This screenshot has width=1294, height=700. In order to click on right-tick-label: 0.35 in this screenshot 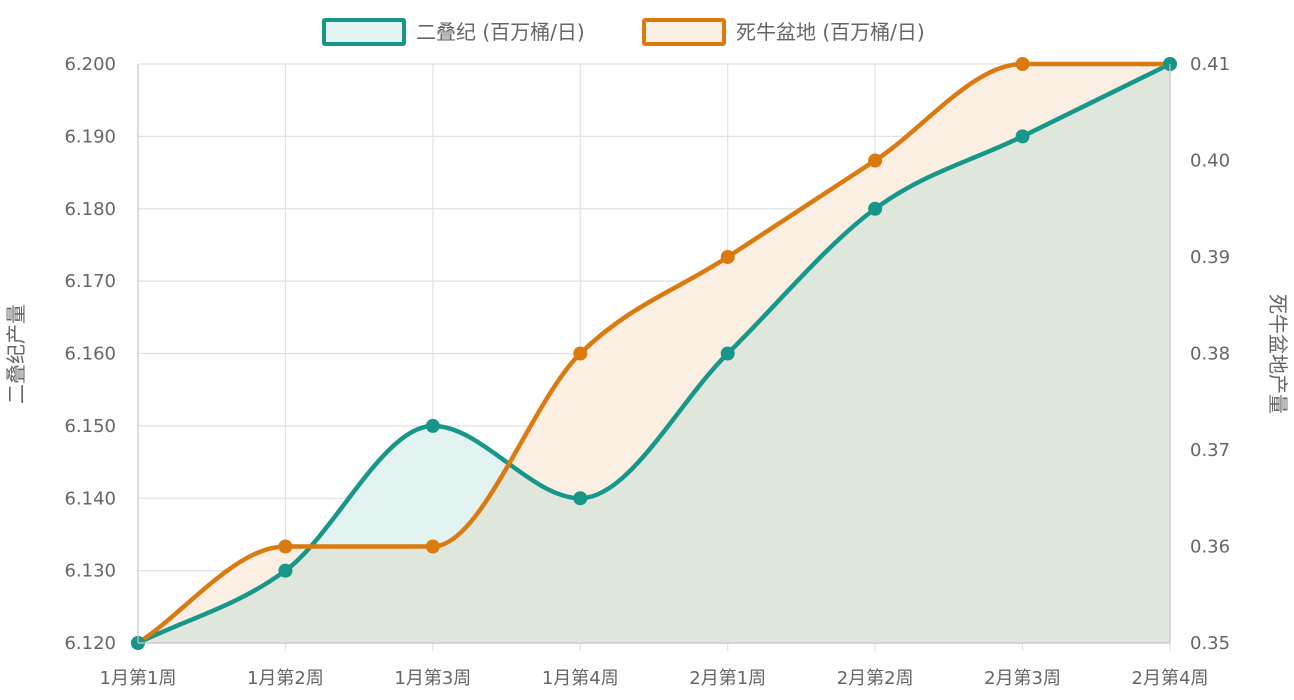, I will do `click(1210, 643)`.